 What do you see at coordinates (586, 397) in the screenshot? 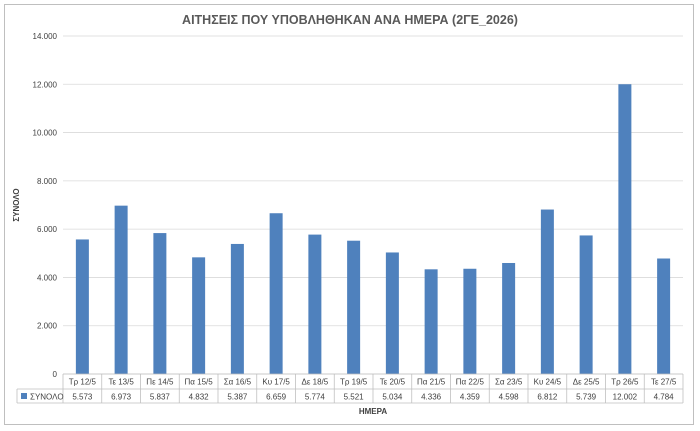
I see `data-label: 5.739` at bounding box center [586, 397].